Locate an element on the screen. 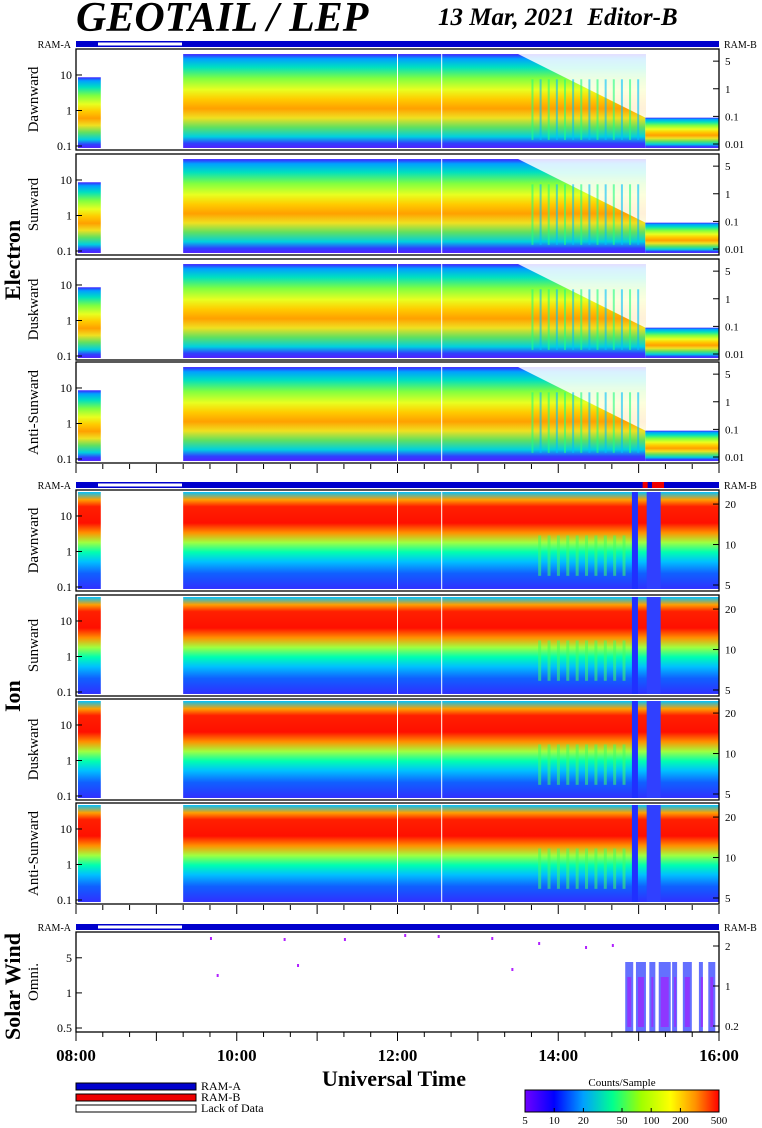  colorbar-tick-label-2: 20 is located at coordinates (584, 1121).